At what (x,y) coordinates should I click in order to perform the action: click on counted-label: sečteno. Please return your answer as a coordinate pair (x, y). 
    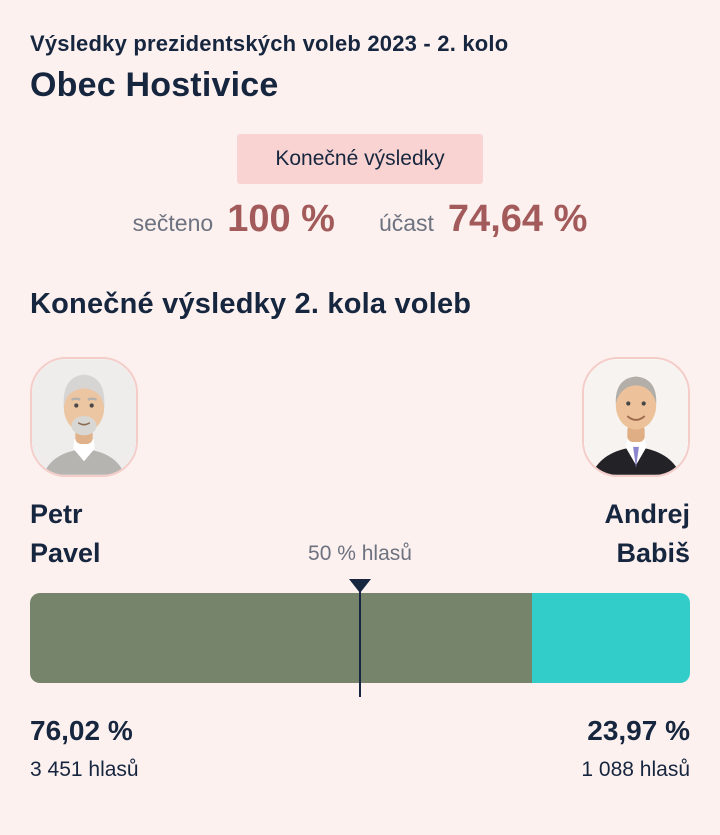
    Looking at the image, I should click on (173, 223).